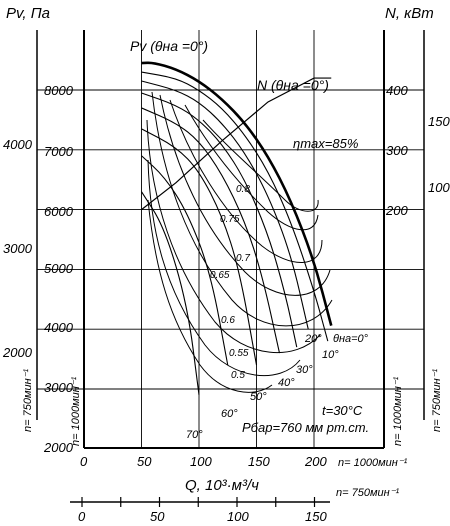 The image size is (450, 526). What do you see at coordinates (315, 461) in the screenshot?
I see `q-tick-200: 200` at bounding box center [315, 461].